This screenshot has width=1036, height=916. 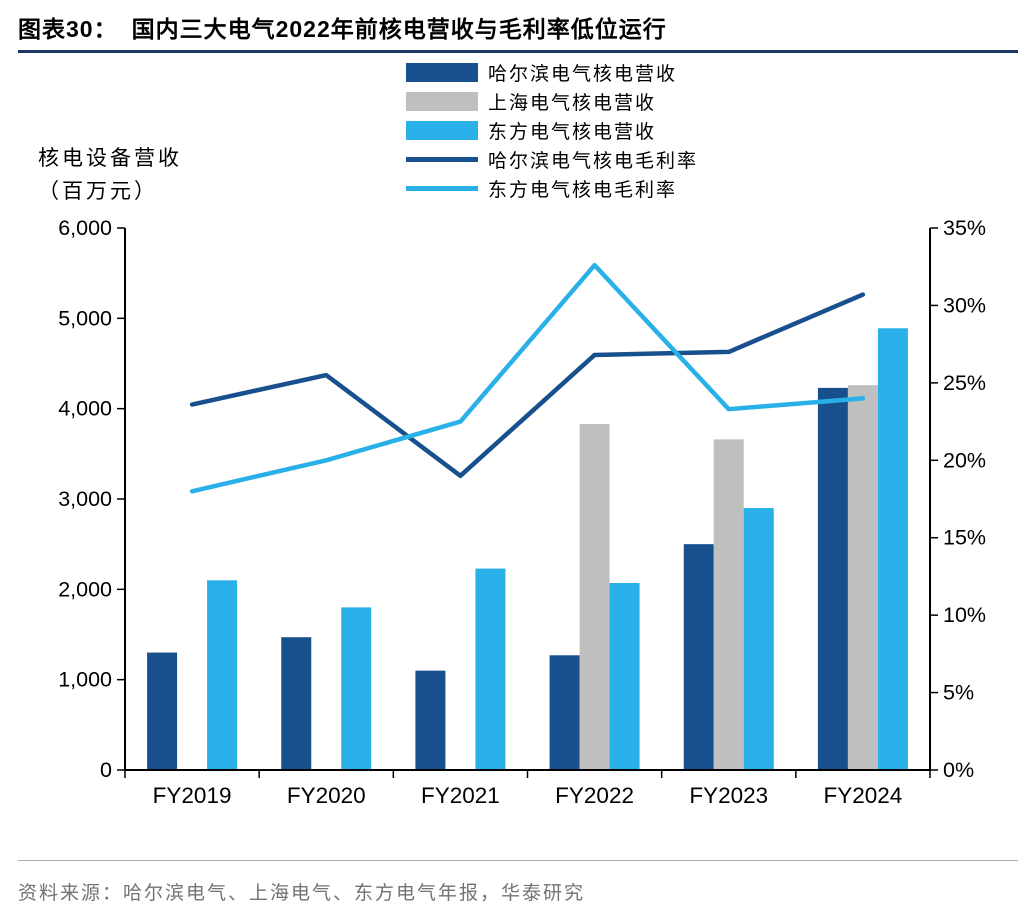 I want to click on left-axis-title-line1: 核电设备营收, so click(x=110, y=158).